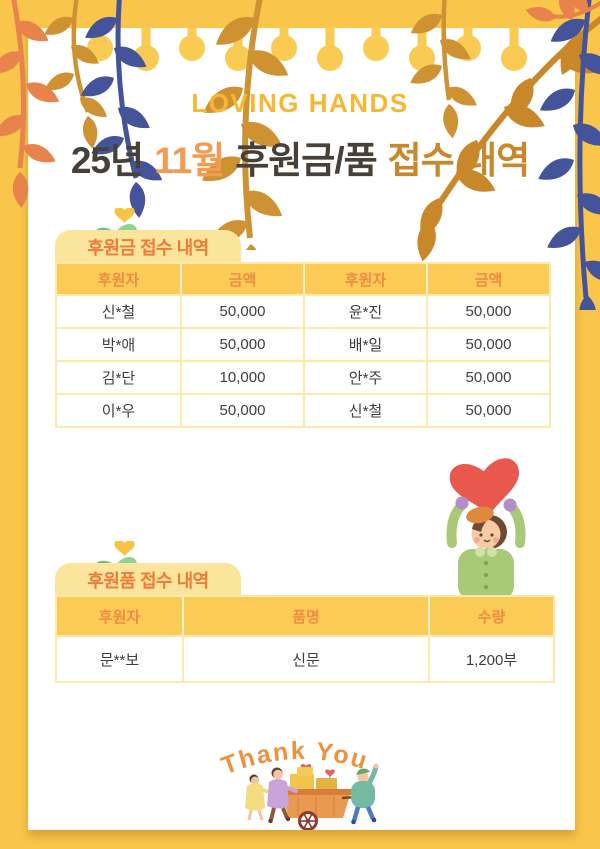 Image resolution: width=600 pixels, height=849 pixels. I want to click on donation-goods-table: 후원자 품명 수량 문**보 신문 1,200부, so click(305, 639).